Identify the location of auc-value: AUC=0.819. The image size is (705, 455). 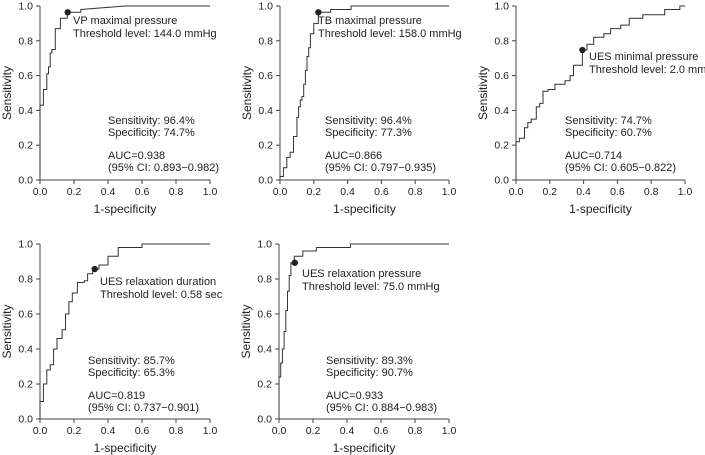
(116, 396).